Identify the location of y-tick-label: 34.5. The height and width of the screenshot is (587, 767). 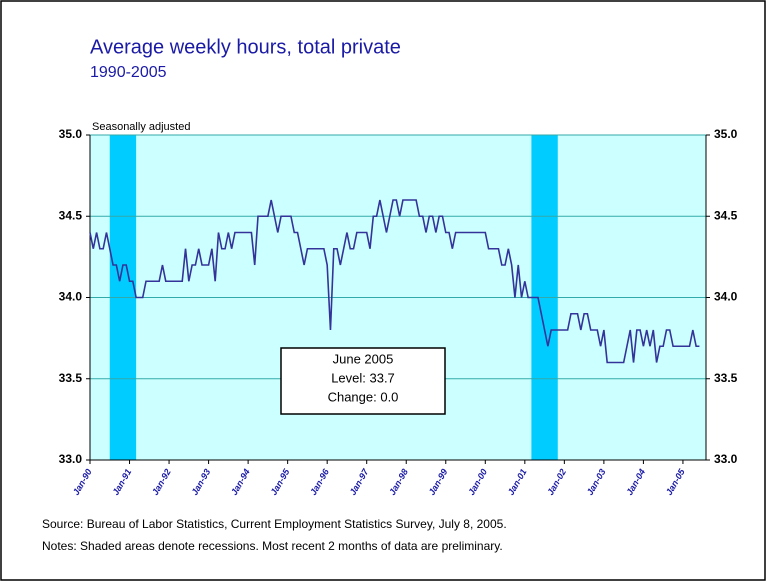
(71, 215).